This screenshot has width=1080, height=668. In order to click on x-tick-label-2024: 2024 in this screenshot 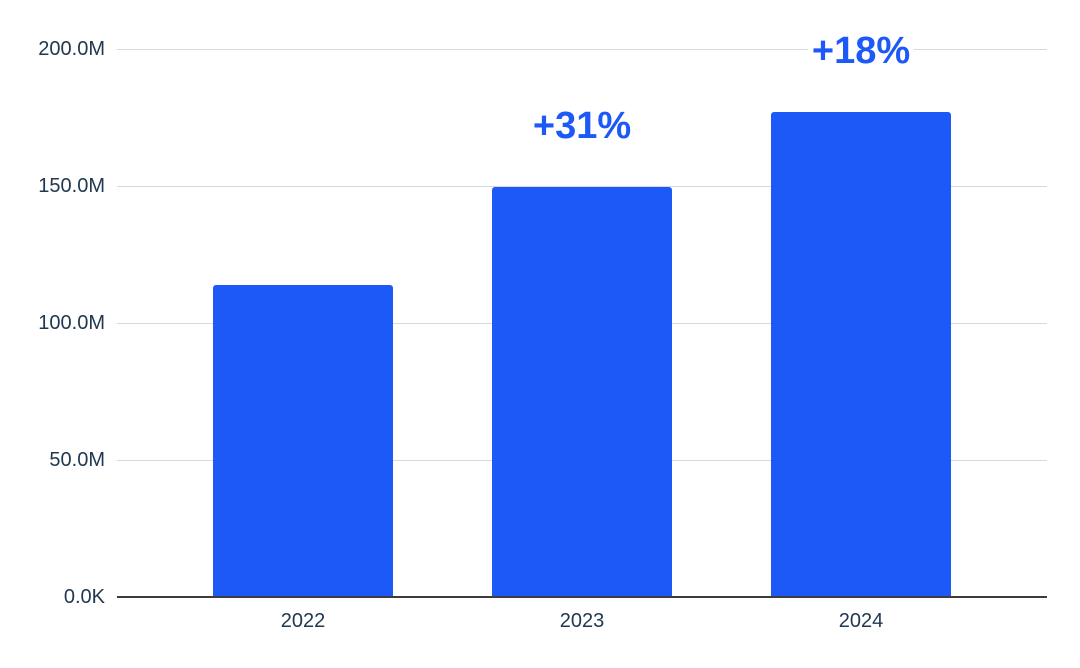, I will do `click(861, 621)`.